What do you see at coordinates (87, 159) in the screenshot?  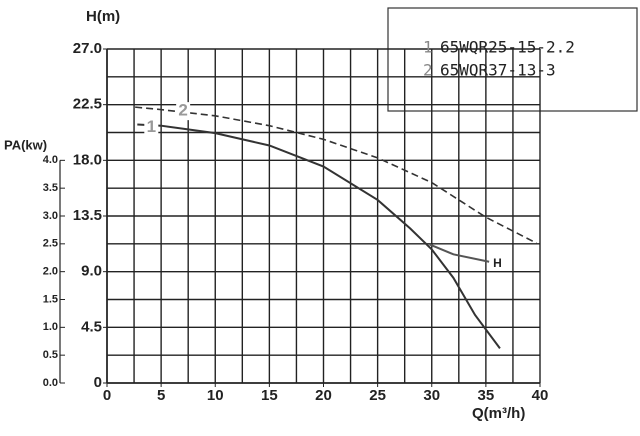 I see `y-tick-label: 18.0` at bounding box center [87, 159].